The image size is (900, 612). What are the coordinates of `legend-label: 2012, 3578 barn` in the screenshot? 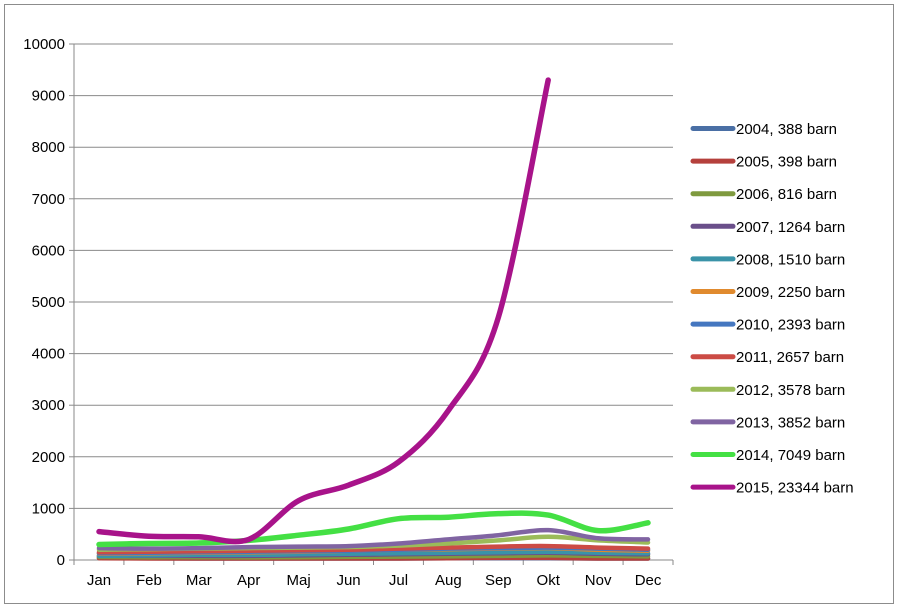 It's located at (790, 390).